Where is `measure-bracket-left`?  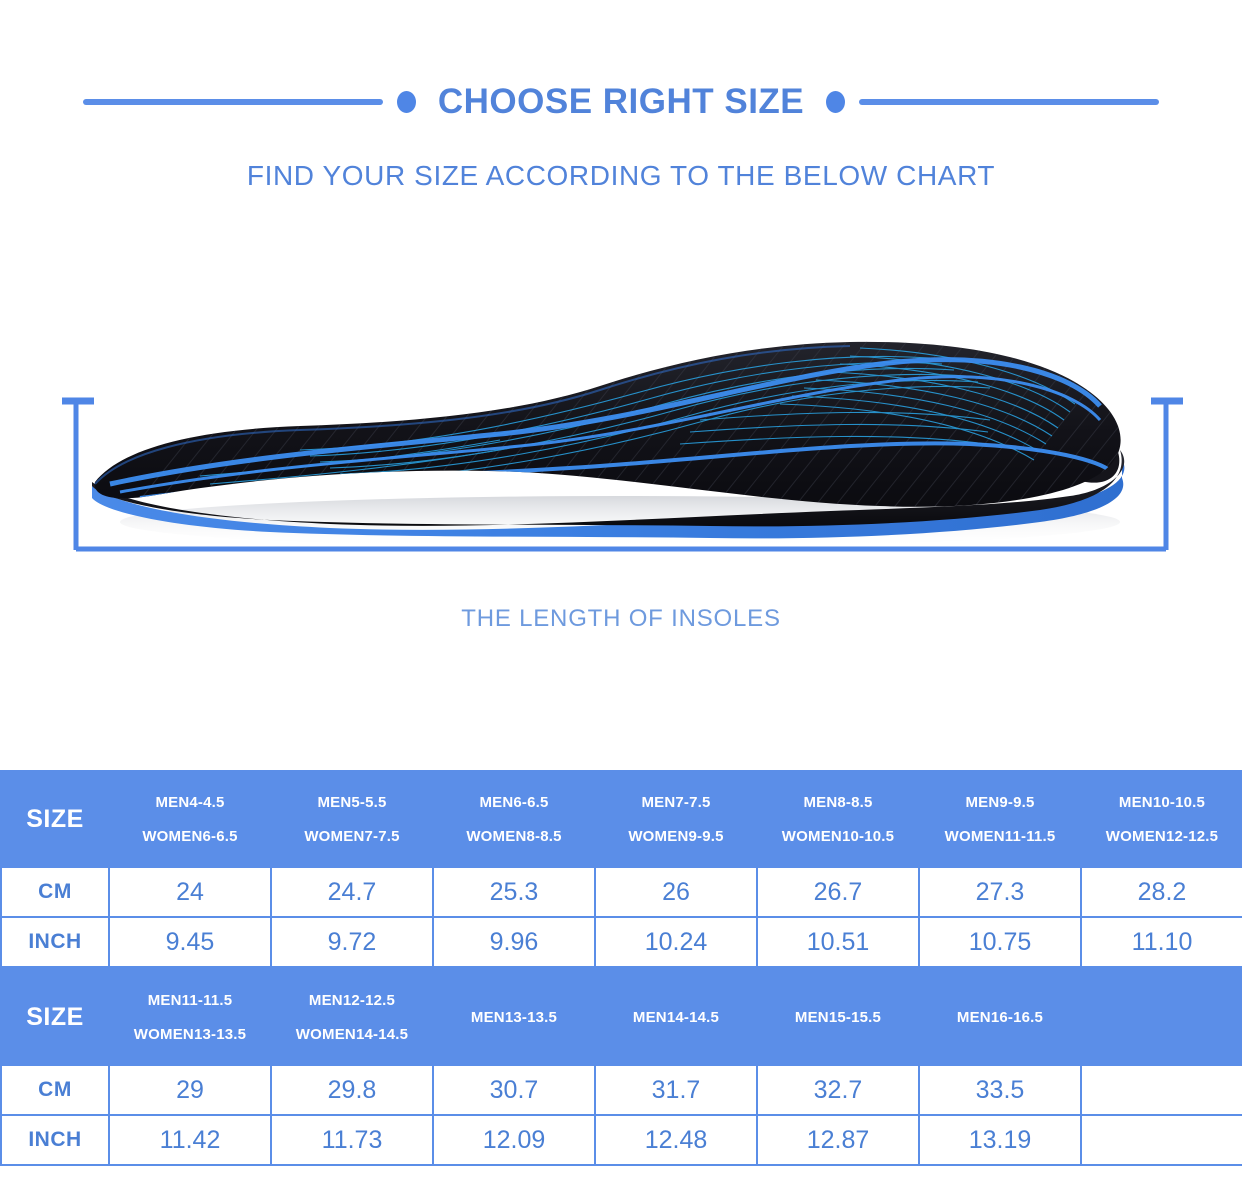
measure-bracket-left is located at coordinates (78, 473).